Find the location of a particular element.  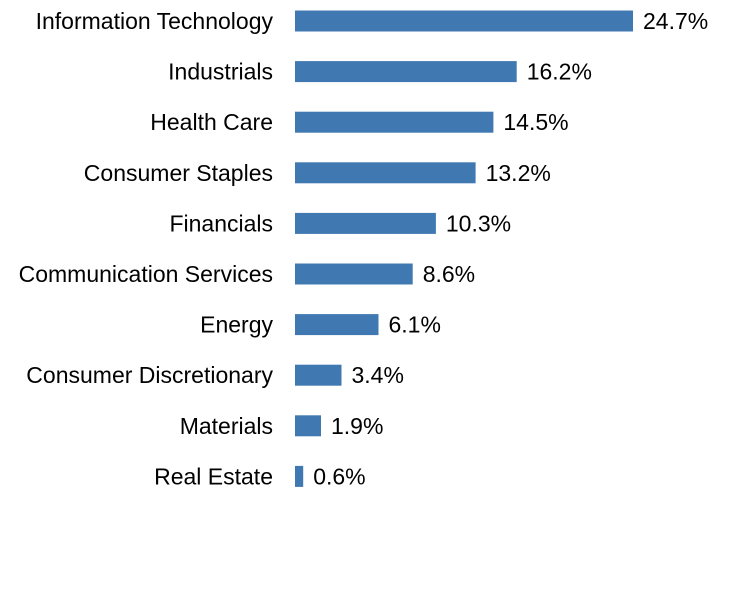

category-label-health-care: Health Care is located at coordinates (211, 122).